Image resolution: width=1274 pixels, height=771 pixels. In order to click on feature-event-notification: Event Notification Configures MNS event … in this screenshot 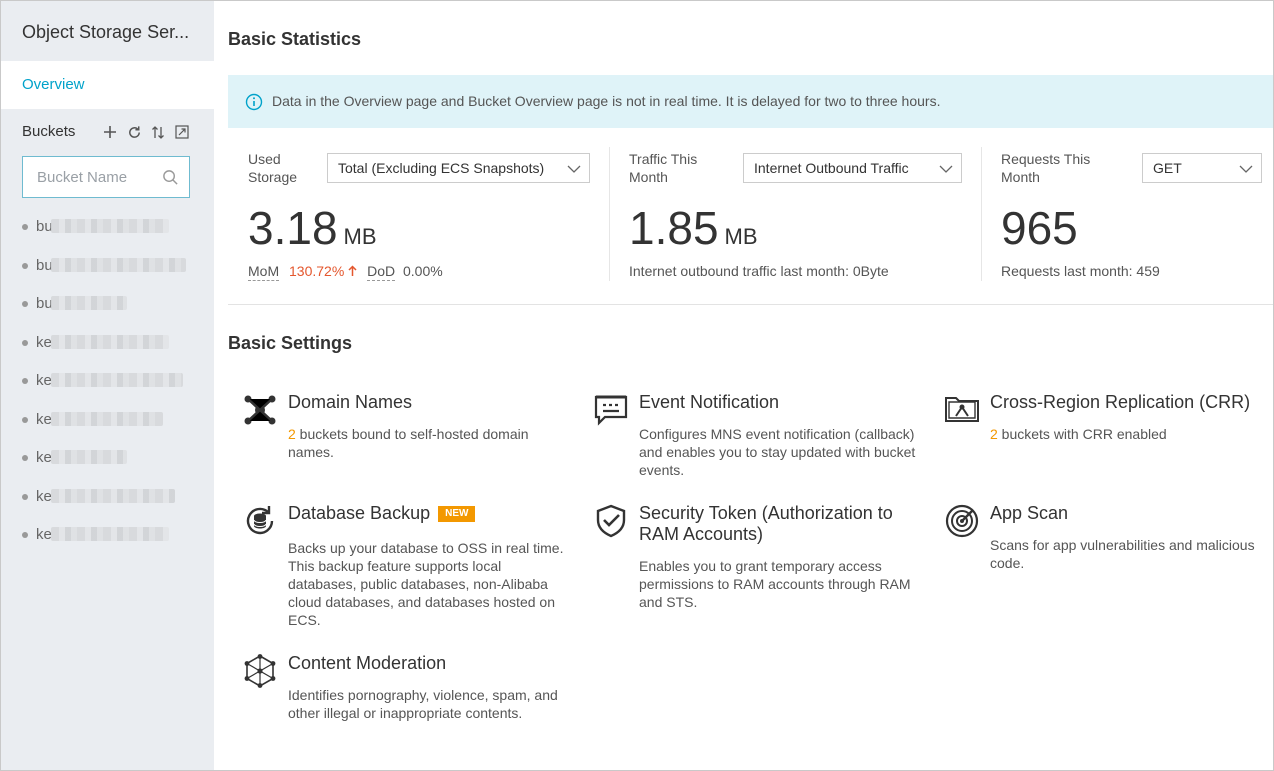, I will do `click(763, 437)`.